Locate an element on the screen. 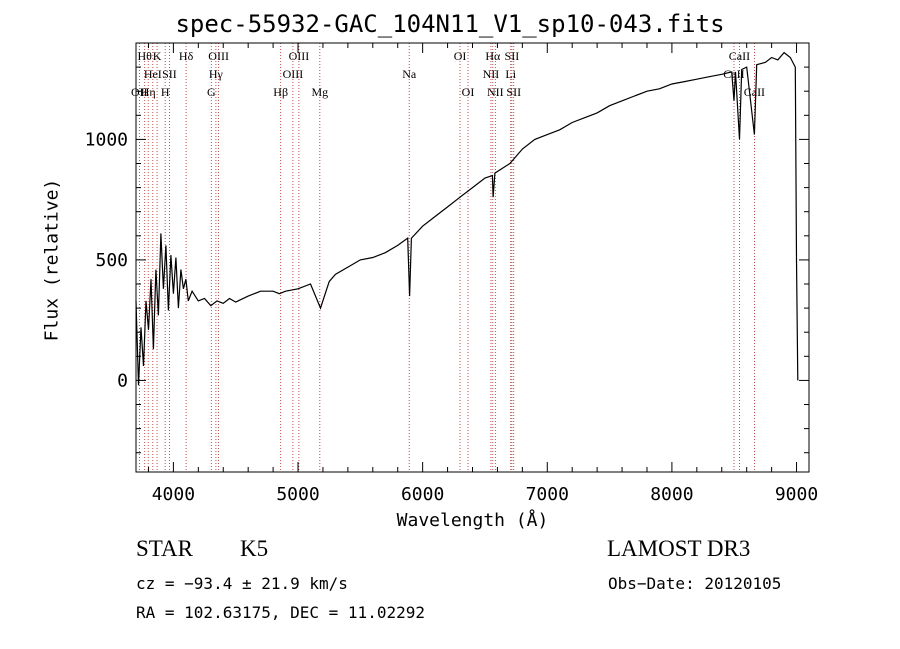 The image size is (900, 649). spectral-line-label: HeΙ is located at coordinates (153, 74).